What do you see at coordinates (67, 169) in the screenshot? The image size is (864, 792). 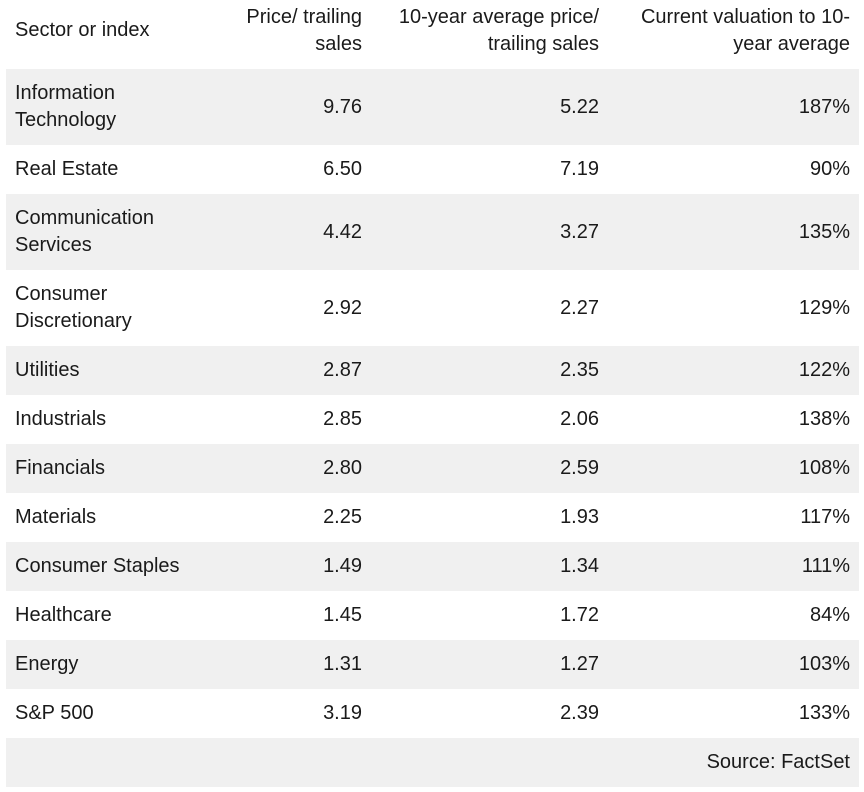 I see `cell-sector: Real Estate` at bounding box center [67, 169].